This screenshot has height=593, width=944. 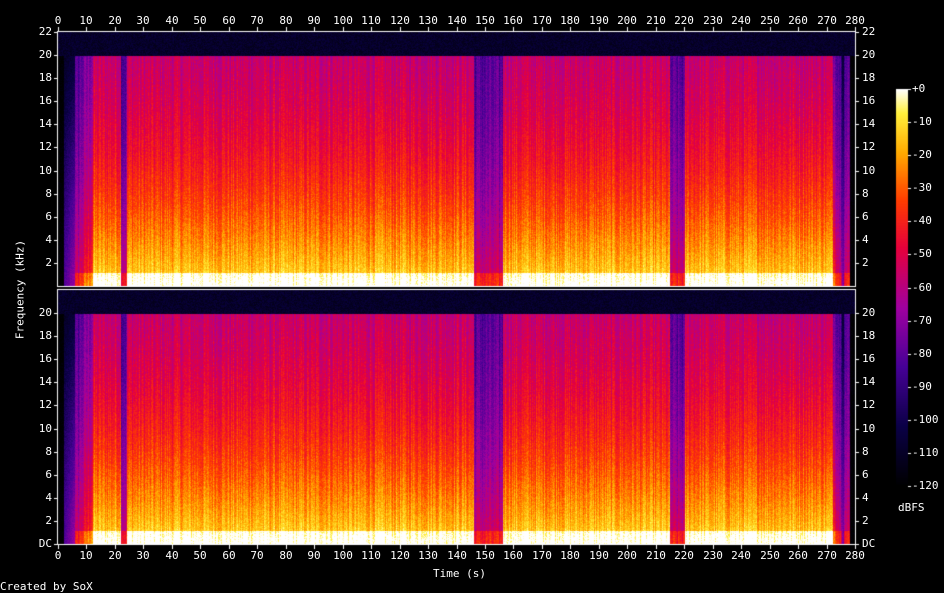 I want to click on x-tick-label-bottom: 180, so click(x=570, y=555).